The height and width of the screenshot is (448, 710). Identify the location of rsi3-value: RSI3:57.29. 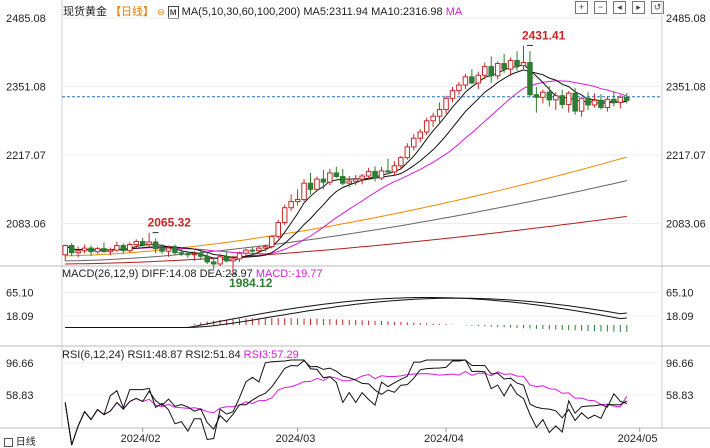
(271, 355).